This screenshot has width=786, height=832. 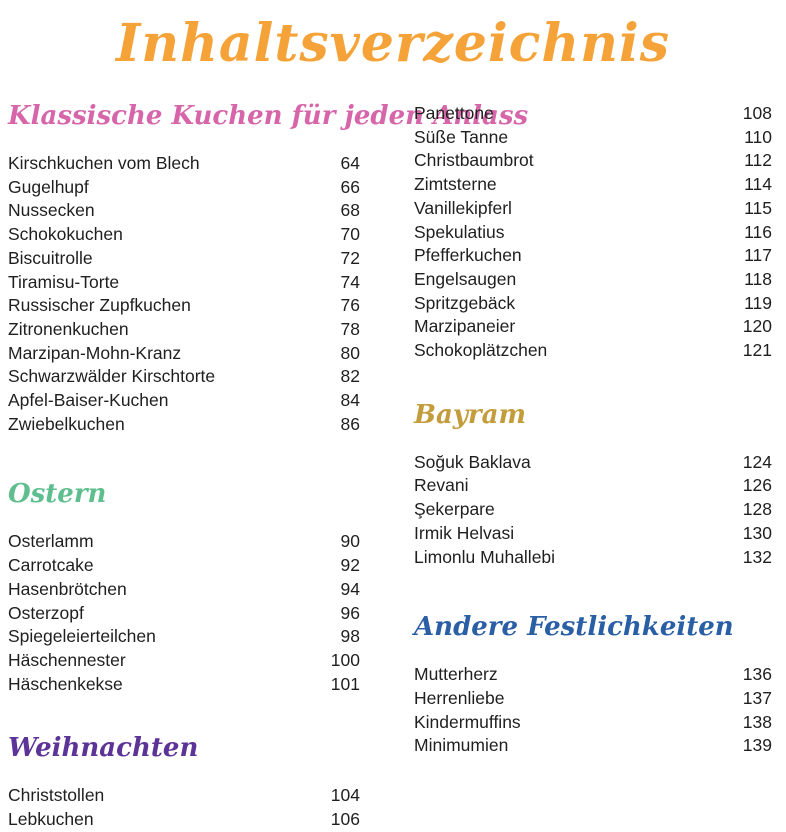 I want to click on page-number: 137, so click(x=757, y=697).